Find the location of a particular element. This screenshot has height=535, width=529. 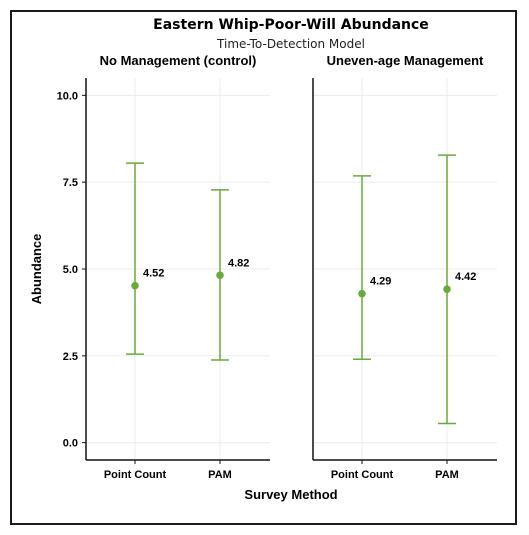

chart-title: Eastern Whip-Poor-Will Abundance is located at coordinates (291, 25).